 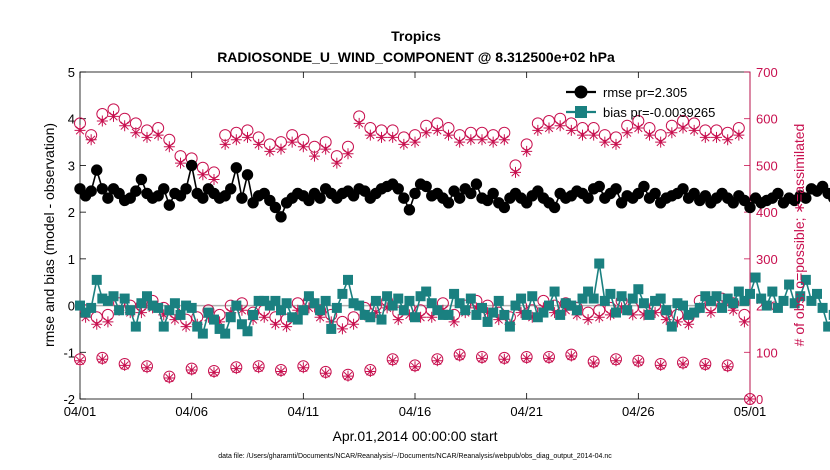 What do you see at coordinates (750, 411) in the screenshot?
I see `x-tick-label: 05/01` at bounding box center [750, 411].